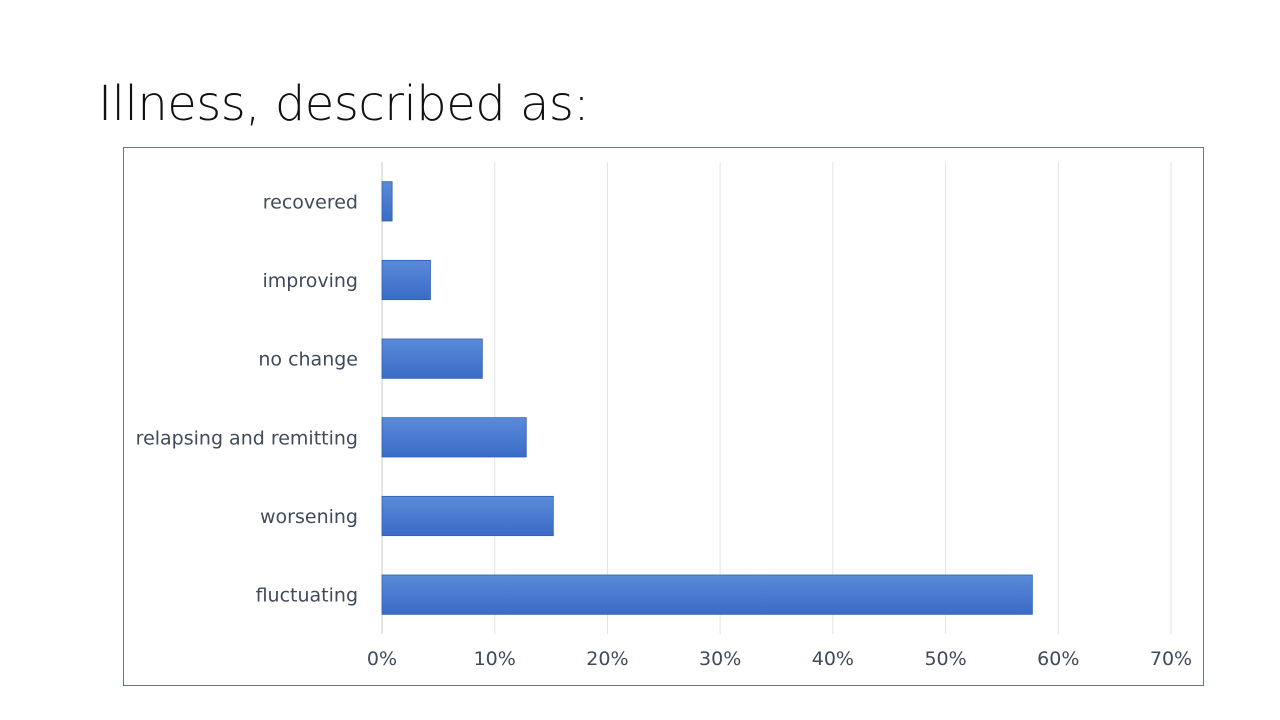 This screenshot has width=1280, height=720. What do you see at coordinates (779, 659) in the screenshot?
I see `x-axis-tick-labels: 0% 10% 20% 30% 40% 50% 60% 70%` at bounding box center [779, 659].